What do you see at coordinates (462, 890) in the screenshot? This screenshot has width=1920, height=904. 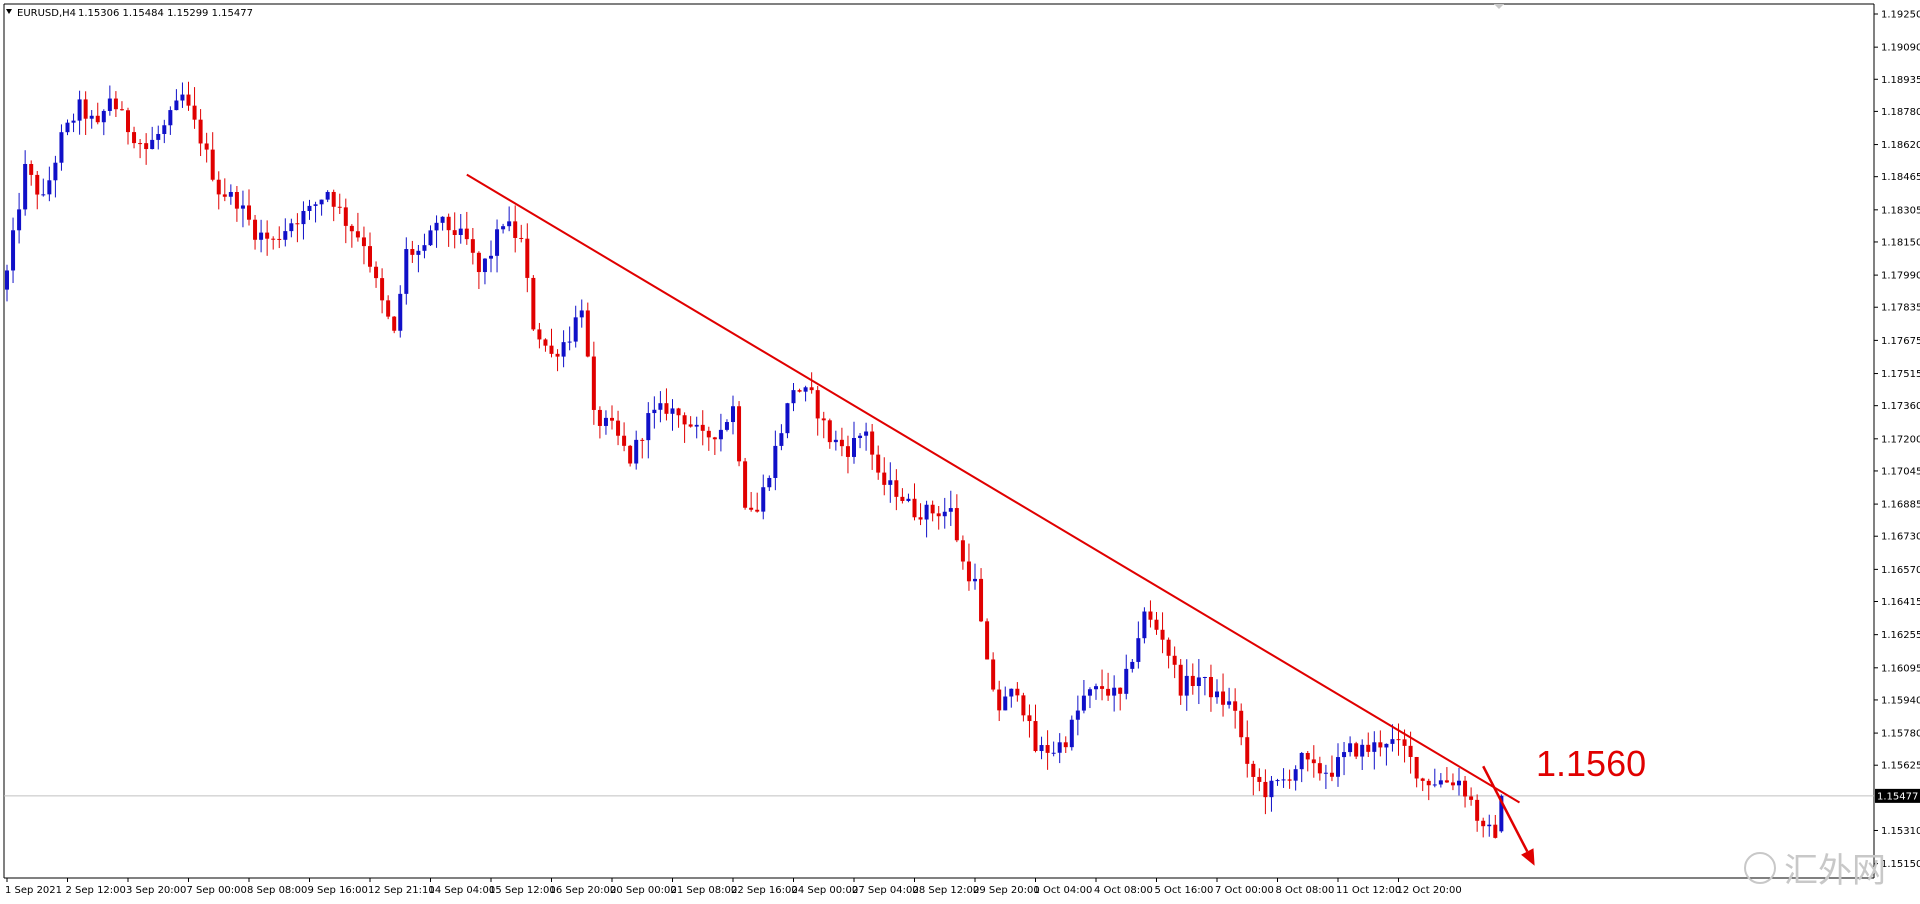 I see `time-tick-label: 14 Sep 04:00` at bounding box center [462, 890].